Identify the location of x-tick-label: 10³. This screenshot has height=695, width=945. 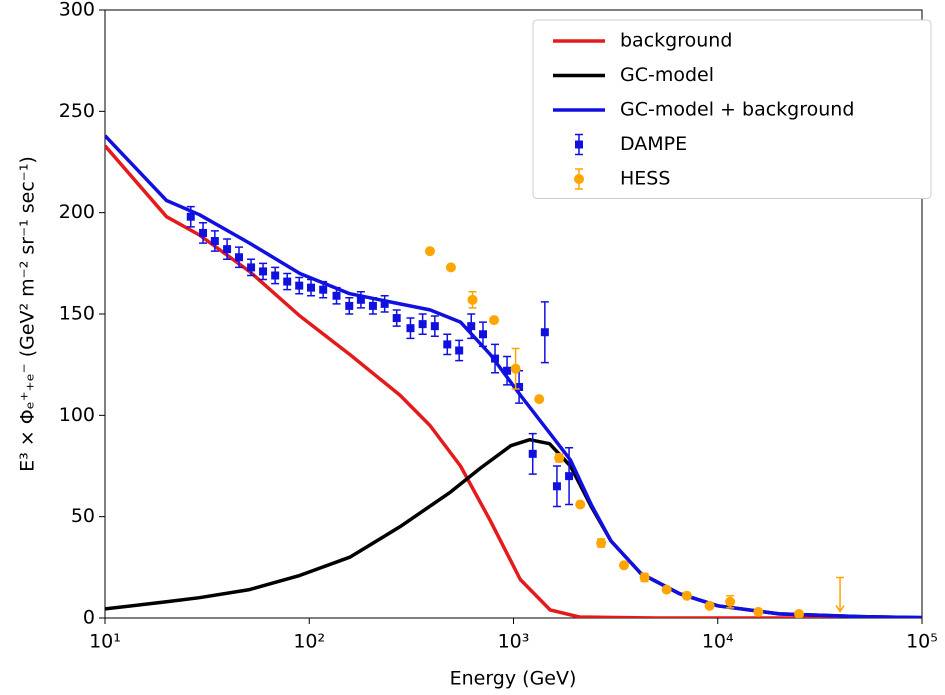
(514, 642).